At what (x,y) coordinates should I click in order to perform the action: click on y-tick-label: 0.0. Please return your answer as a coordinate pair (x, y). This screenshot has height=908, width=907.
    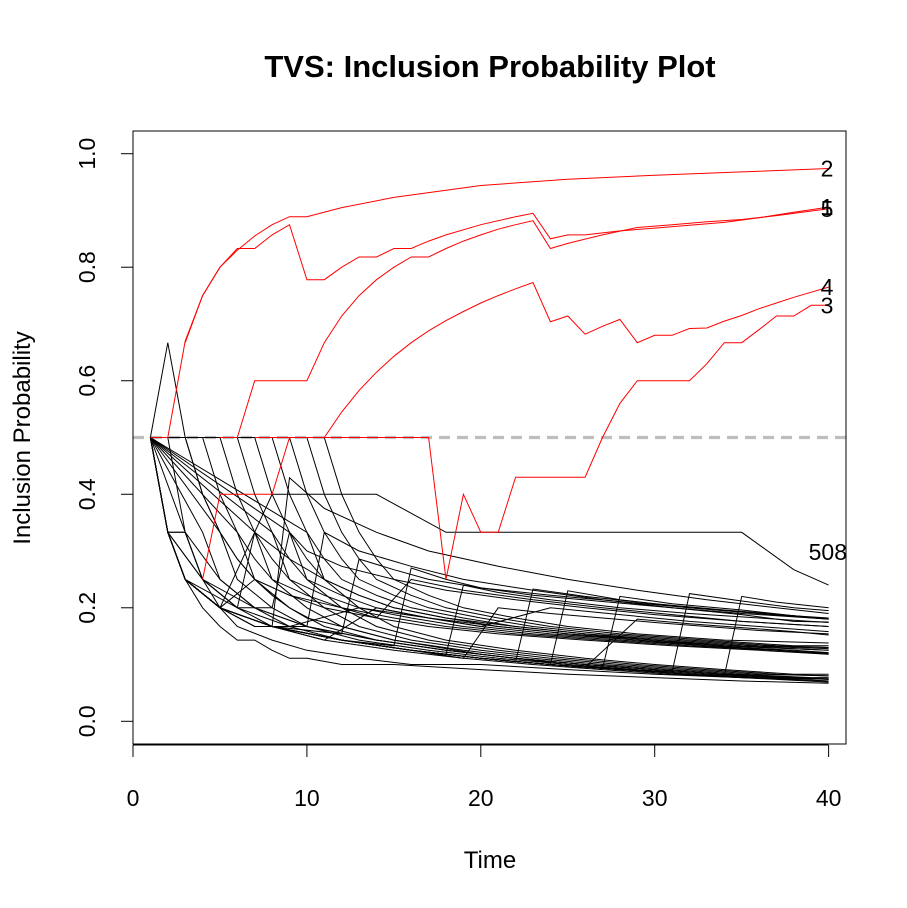
    Looking at the image, I should click on (87, 721).